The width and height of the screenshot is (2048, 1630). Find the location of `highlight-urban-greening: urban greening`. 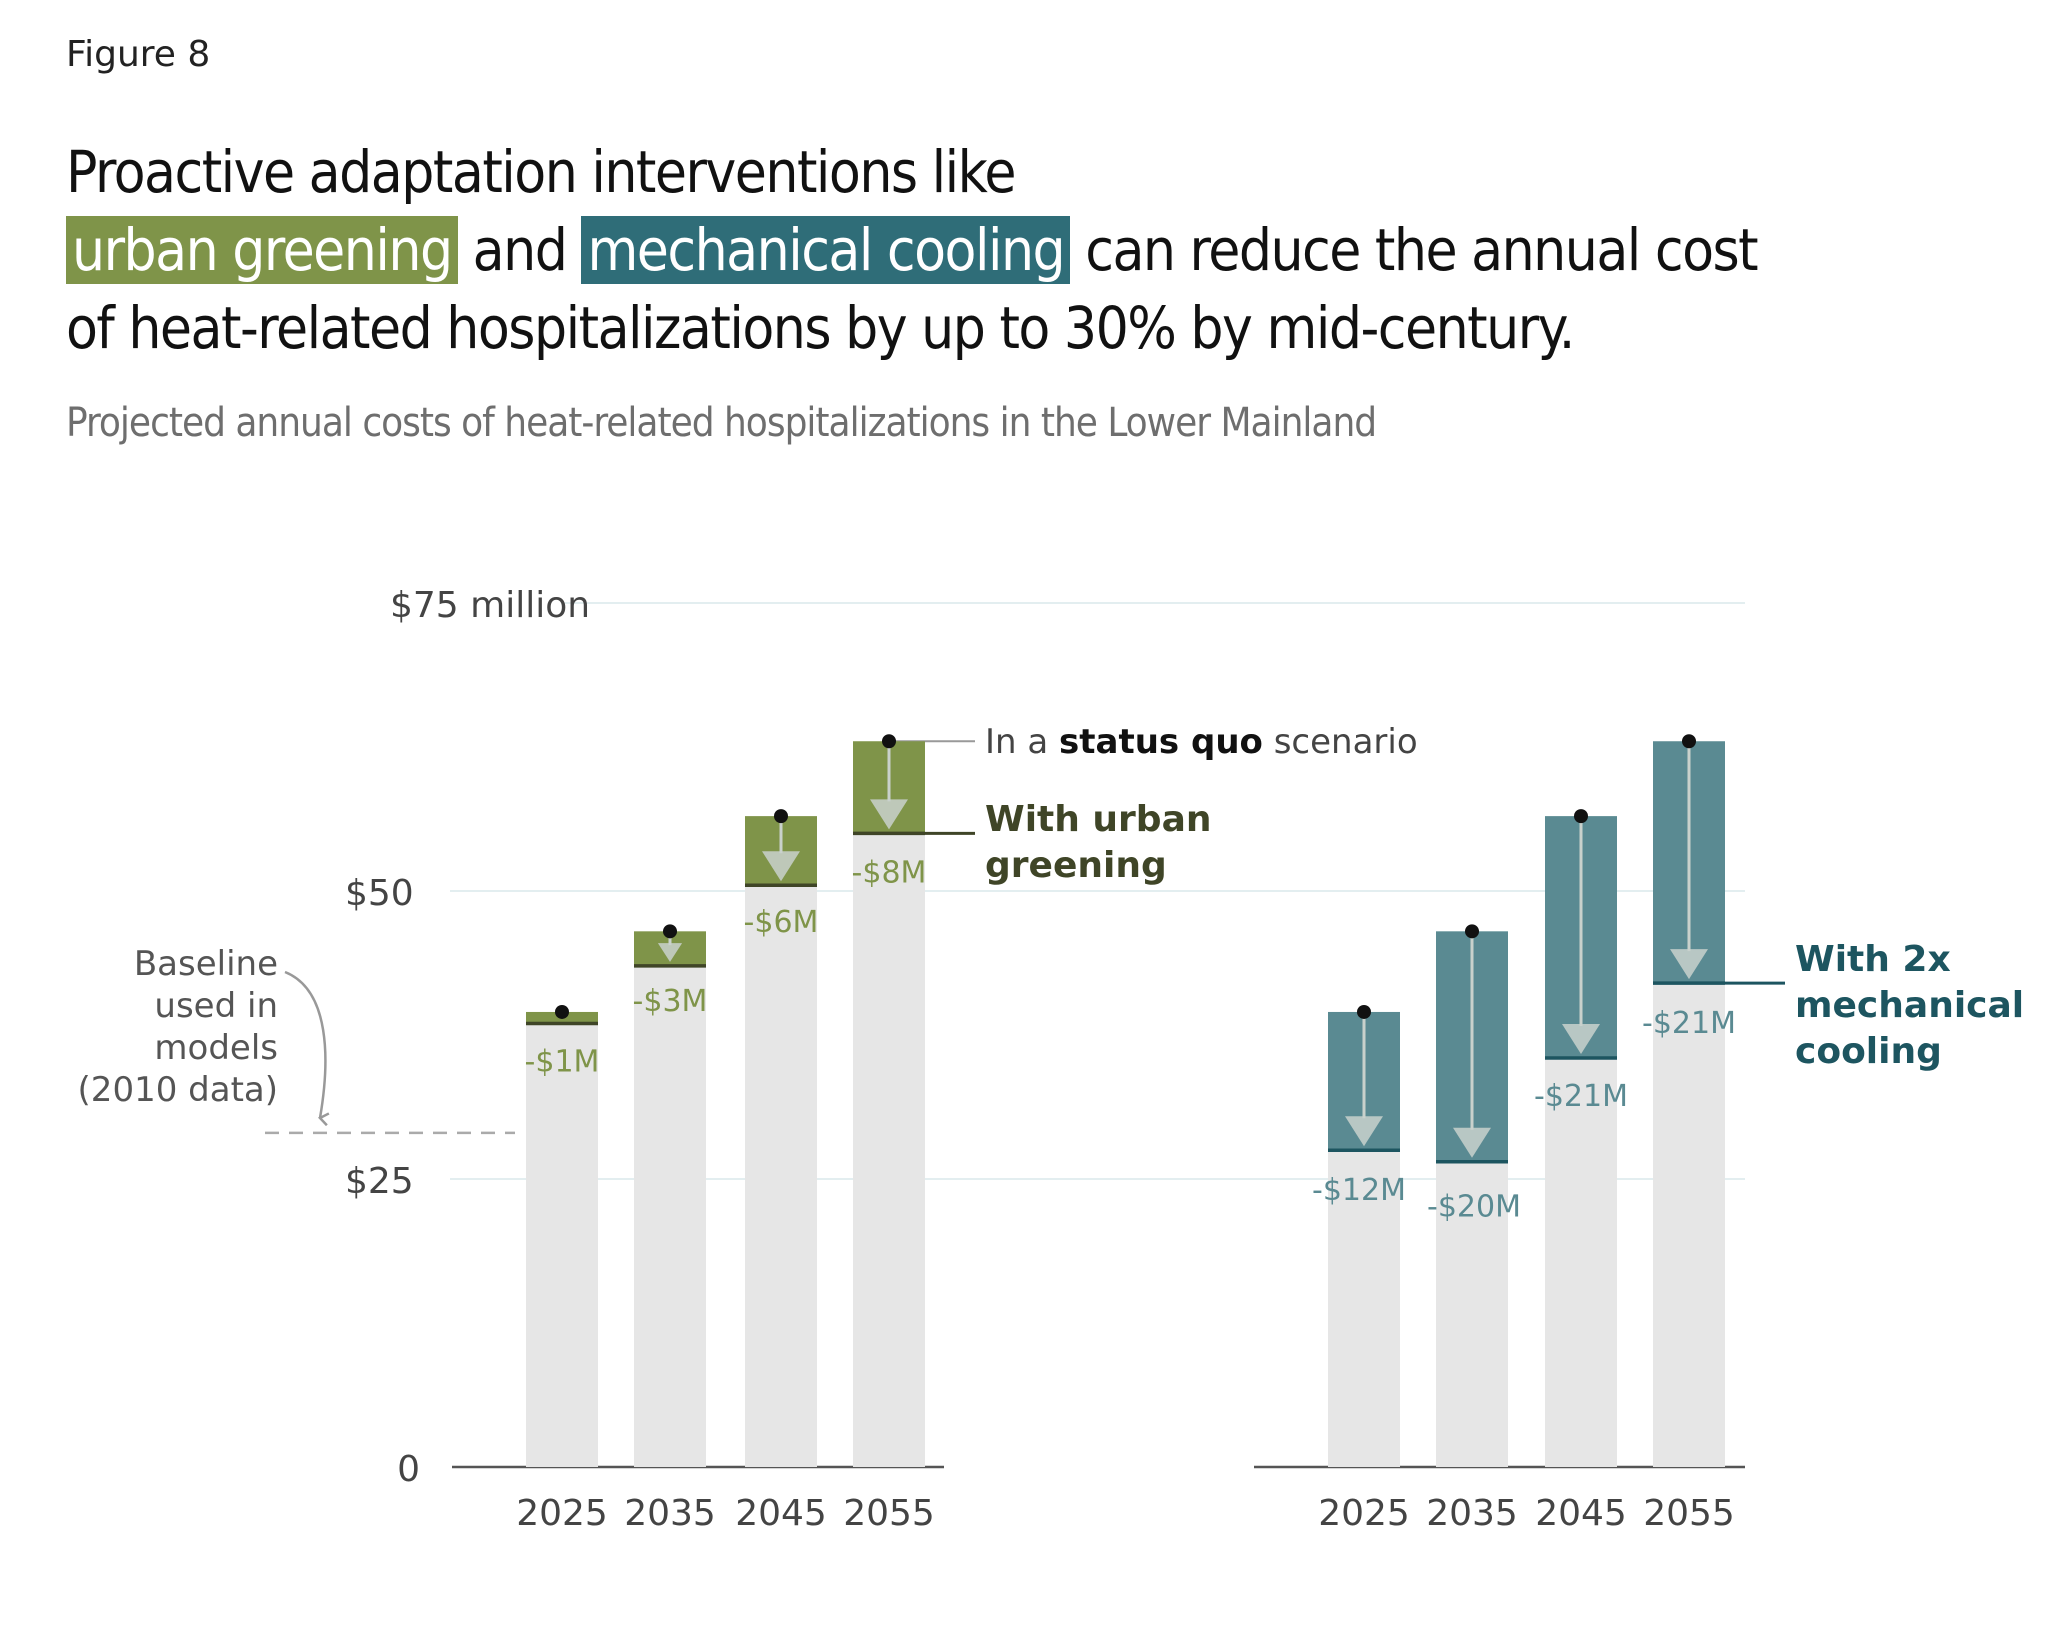

highlight-urban-greening: urban greening is located at coordinates (262, 250).